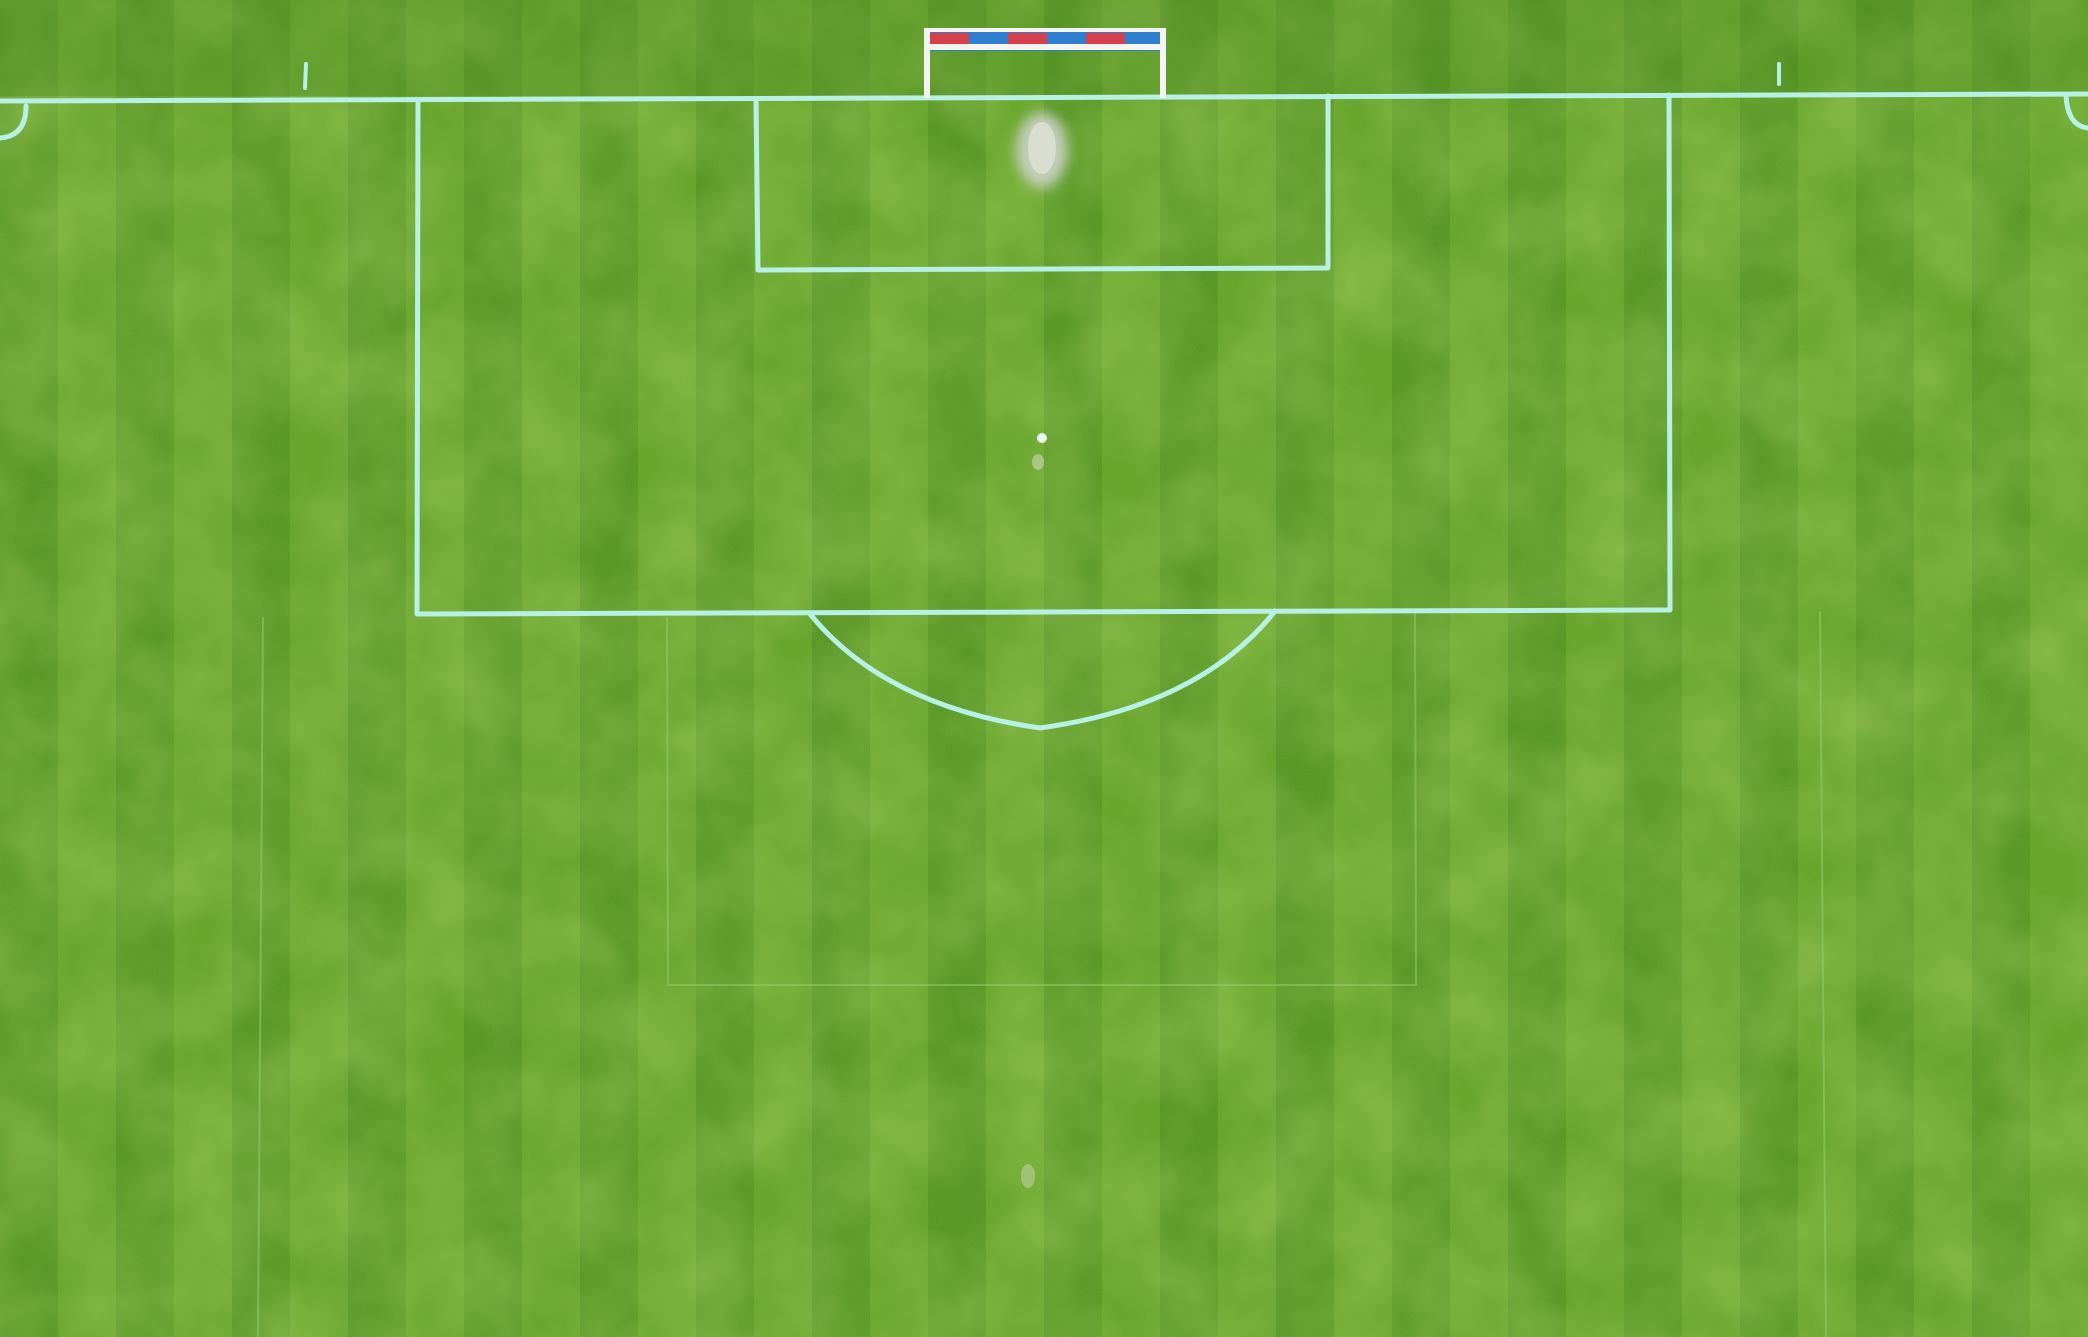 This screenshot has height=1337, width=2088. I want to click on goal-area, so click(1042, 183).